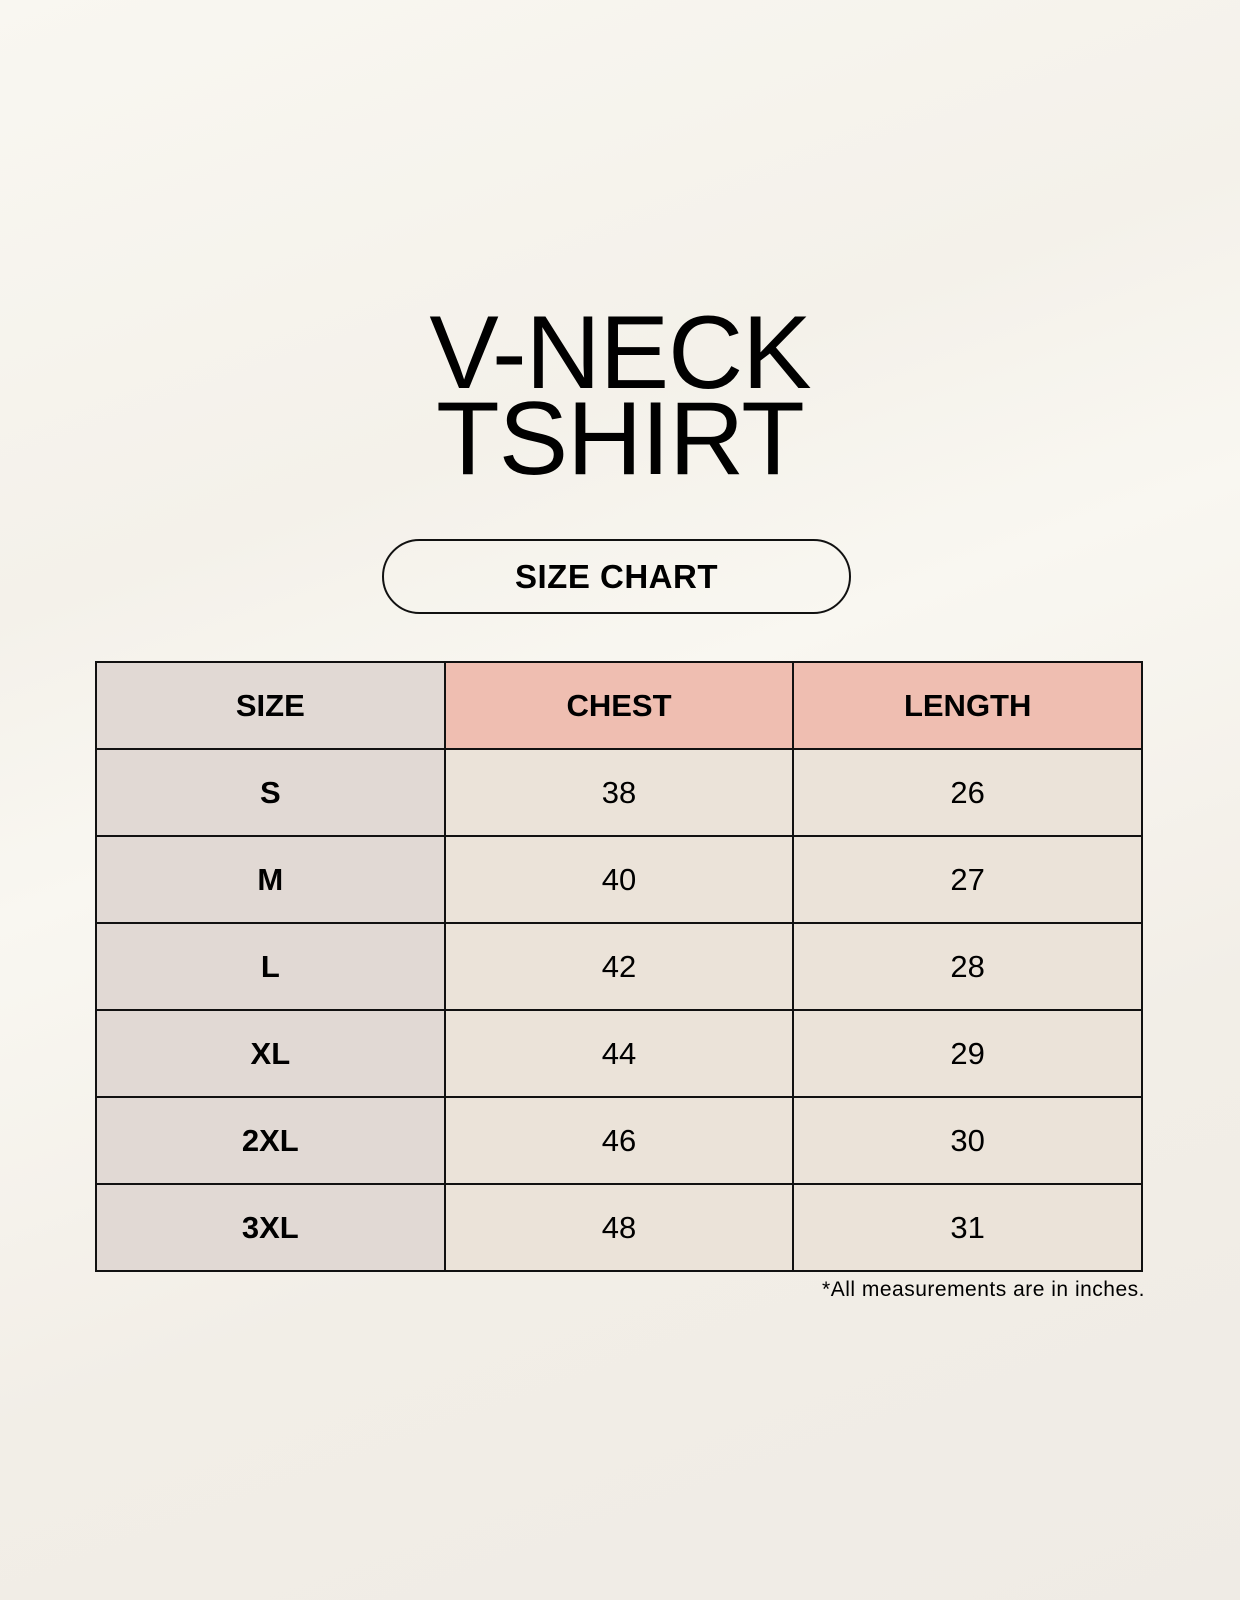 The width and height of the screenshot is (1240, 1600). I want to click on page-title: V-NECK TSHIRT, so click(620, 396).